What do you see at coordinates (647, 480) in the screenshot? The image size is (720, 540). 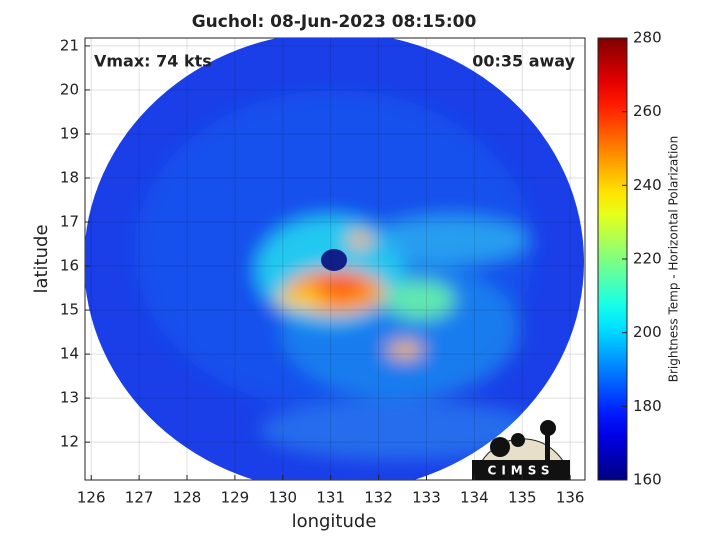 I see `colorbar-tick-label: 160` at bounding box center [647, 480].